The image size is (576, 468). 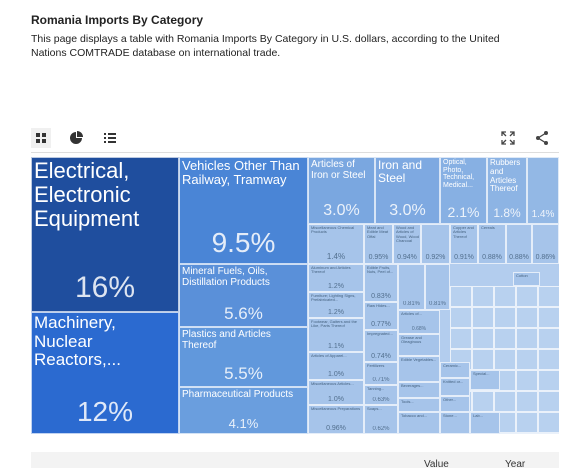 What do you see at coordinates (463, 232) in the screenshot?
I see `tile-label: Copper and Articles Thereof` at bounding box center [463, 232].